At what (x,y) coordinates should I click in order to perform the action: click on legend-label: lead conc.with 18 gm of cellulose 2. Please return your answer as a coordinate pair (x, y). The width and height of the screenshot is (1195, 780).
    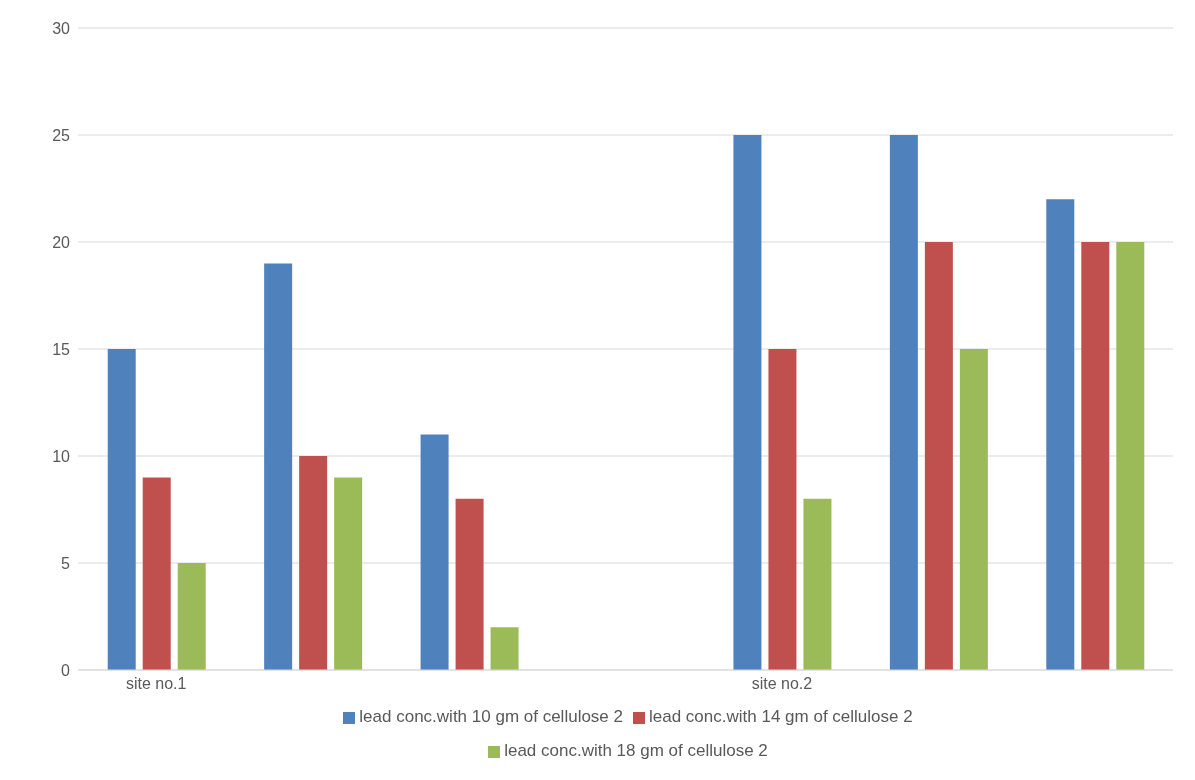
    Looking at the image, I should click on (636, 750).